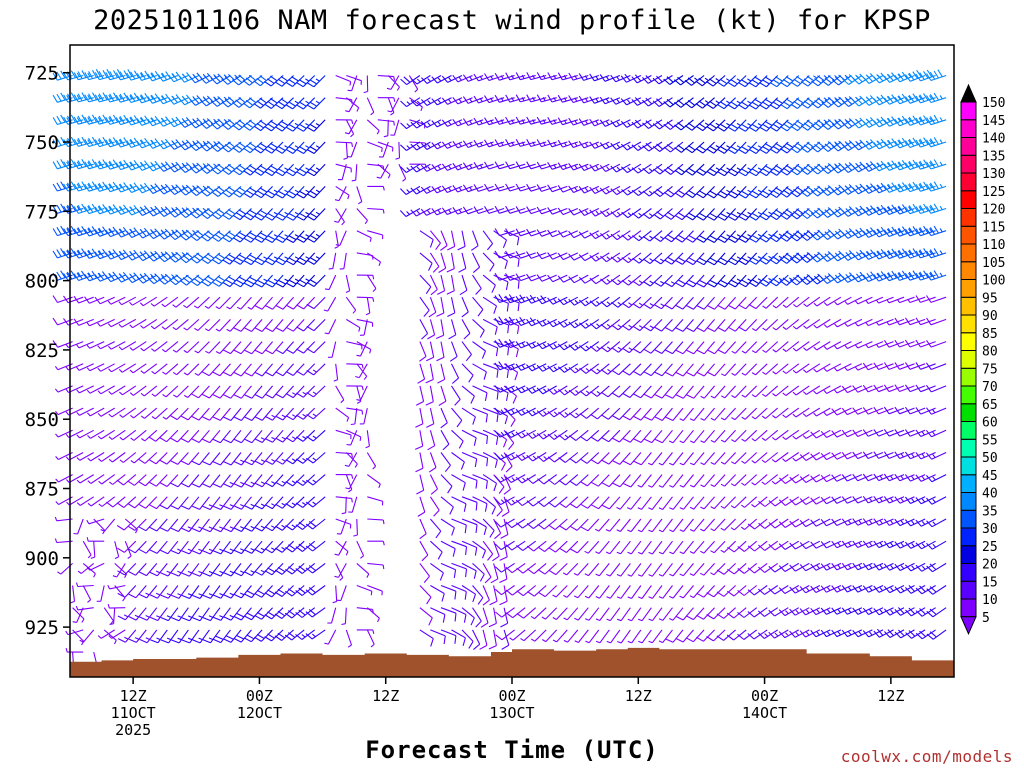 This screenshot has width=1024, height=768. I want to click on y-tick-label: 850, so click(42, 420).